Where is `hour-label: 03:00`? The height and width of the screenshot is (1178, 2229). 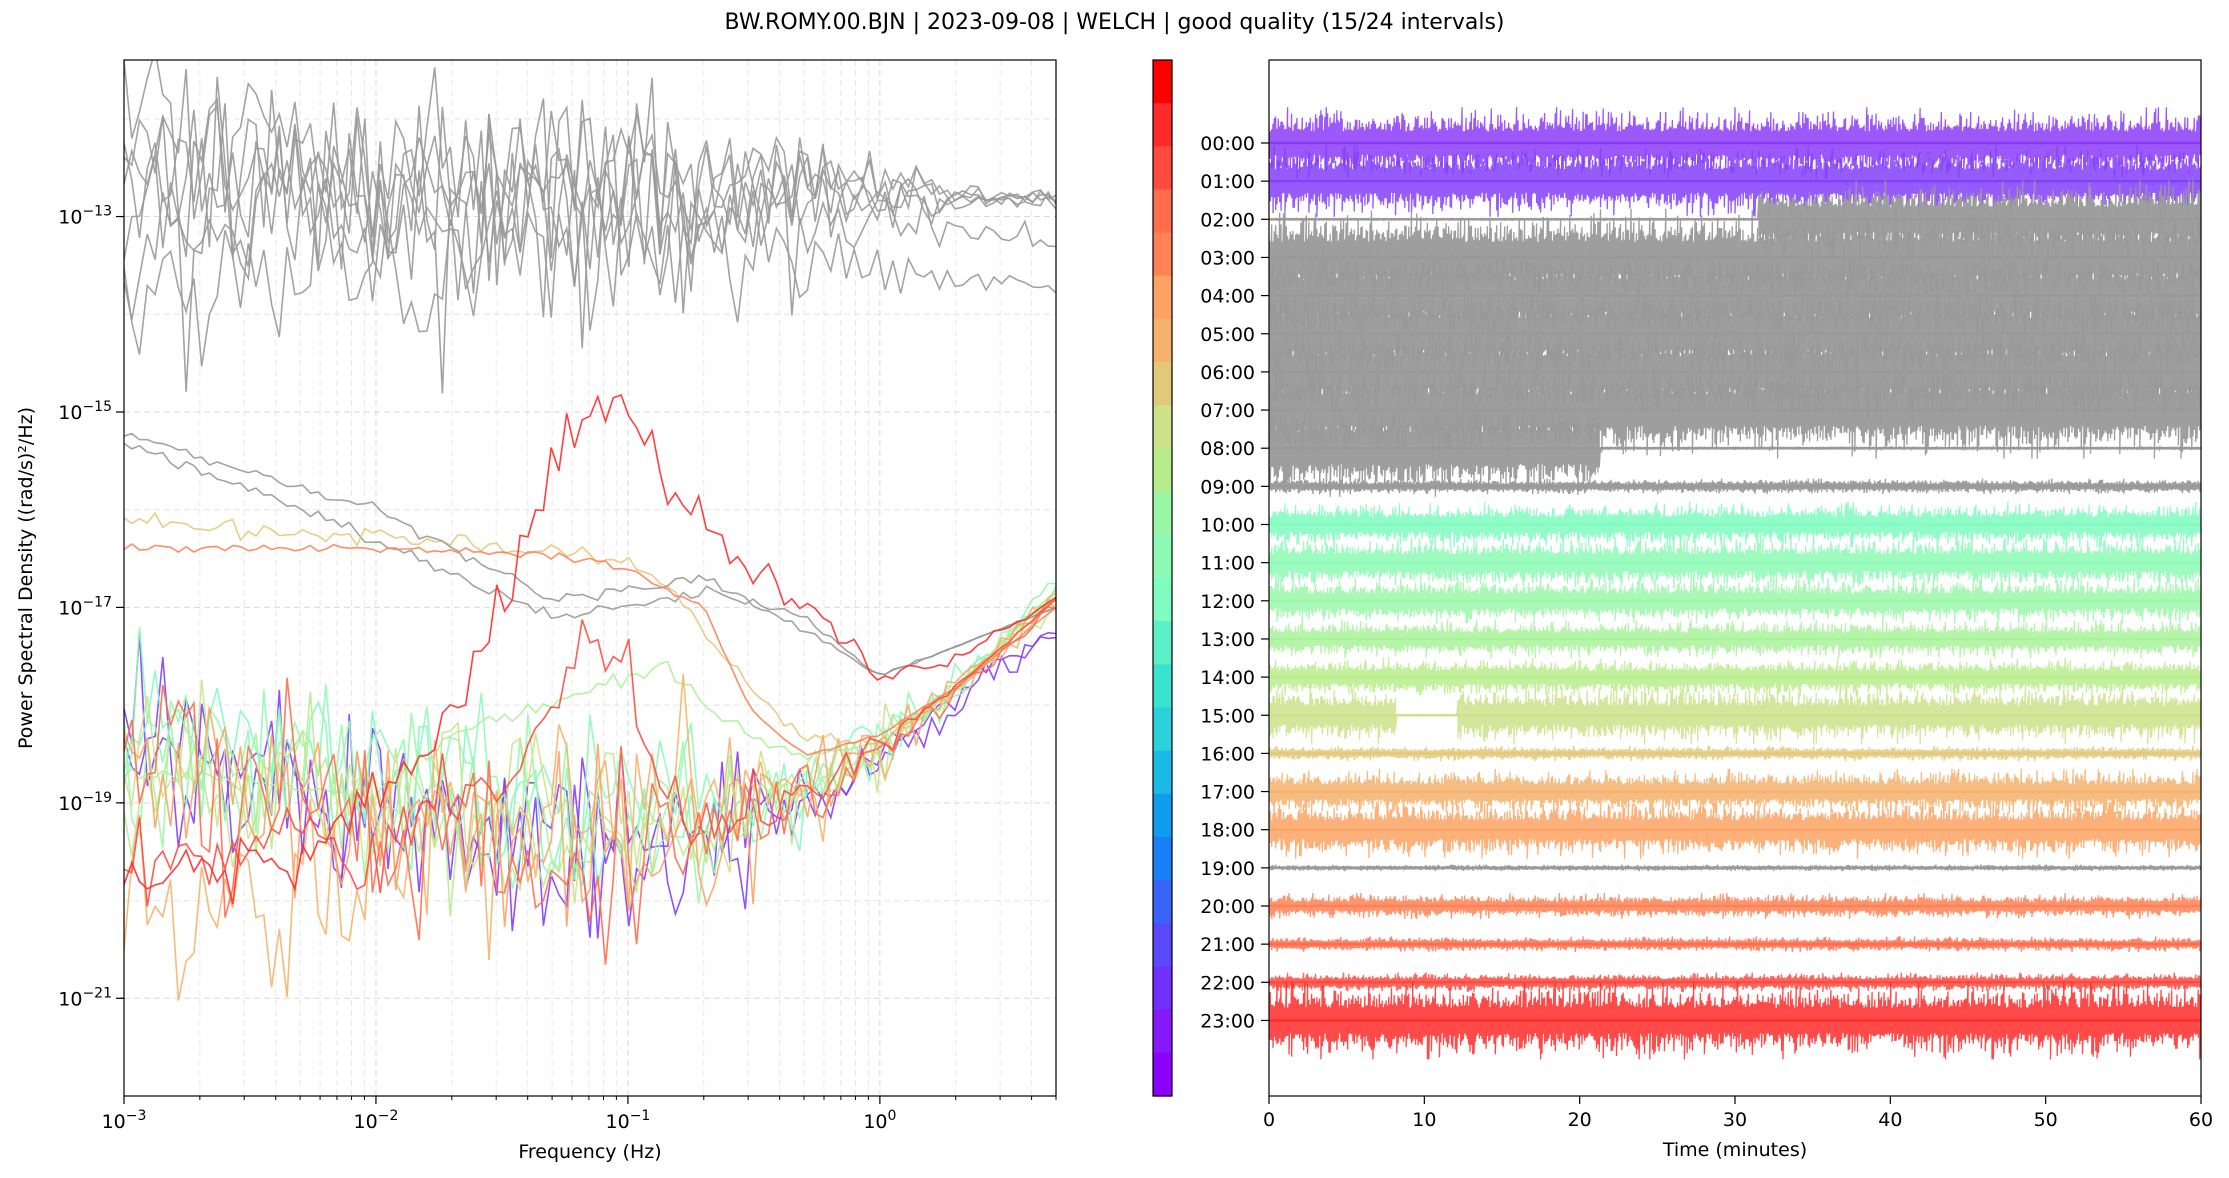
hour-label: 03:00 is located at coordinates (1227, 258).